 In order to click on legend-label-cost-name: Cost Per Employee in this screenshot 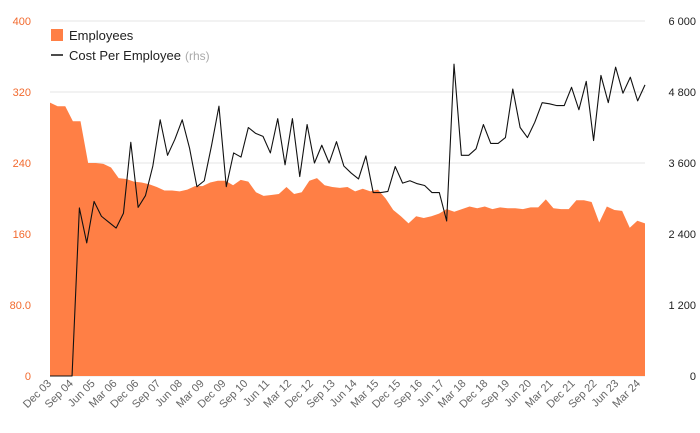, I will do `click(125, 55)`.